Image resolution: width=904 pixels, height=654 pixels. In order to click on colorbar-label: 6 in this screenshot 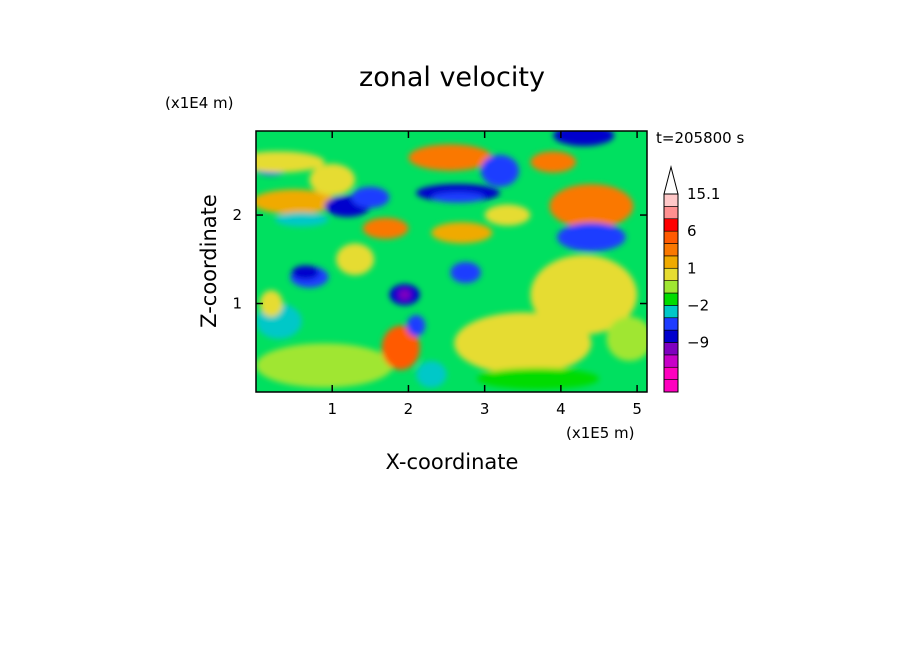, I will do `click(692, 231)`.